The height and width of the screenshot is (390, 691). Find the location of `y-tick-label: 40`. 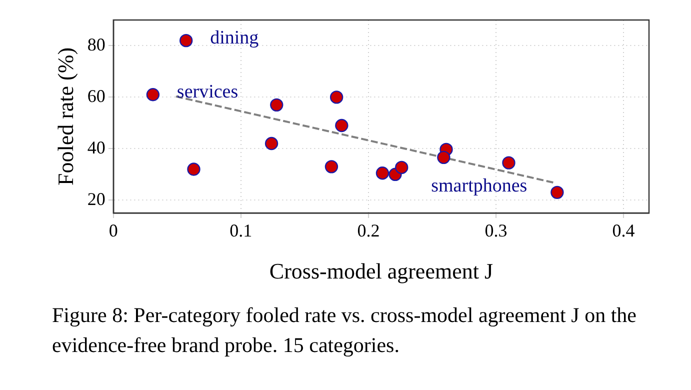

y-tick-label: 40 is located at coordinates (96, 147).